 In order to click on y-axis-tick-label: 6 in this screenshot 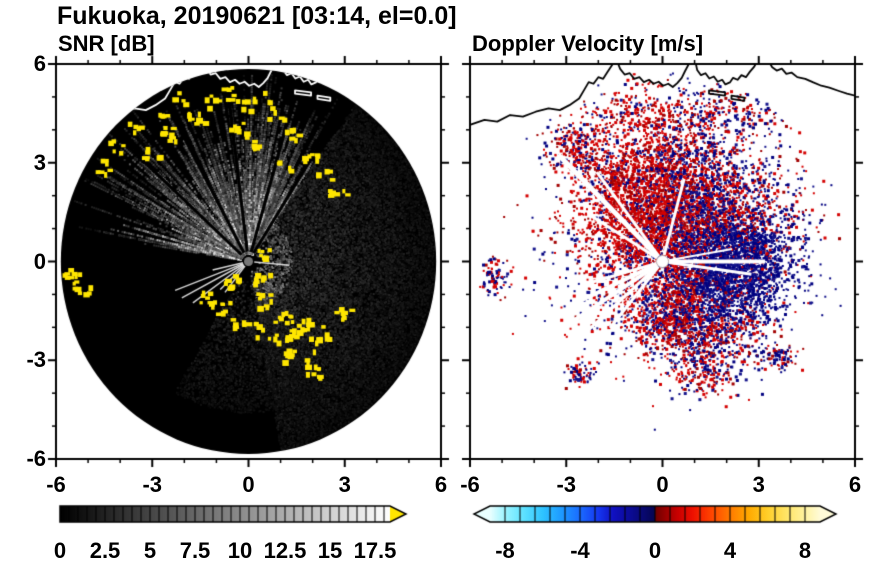, I will do `click(39, 63)`.